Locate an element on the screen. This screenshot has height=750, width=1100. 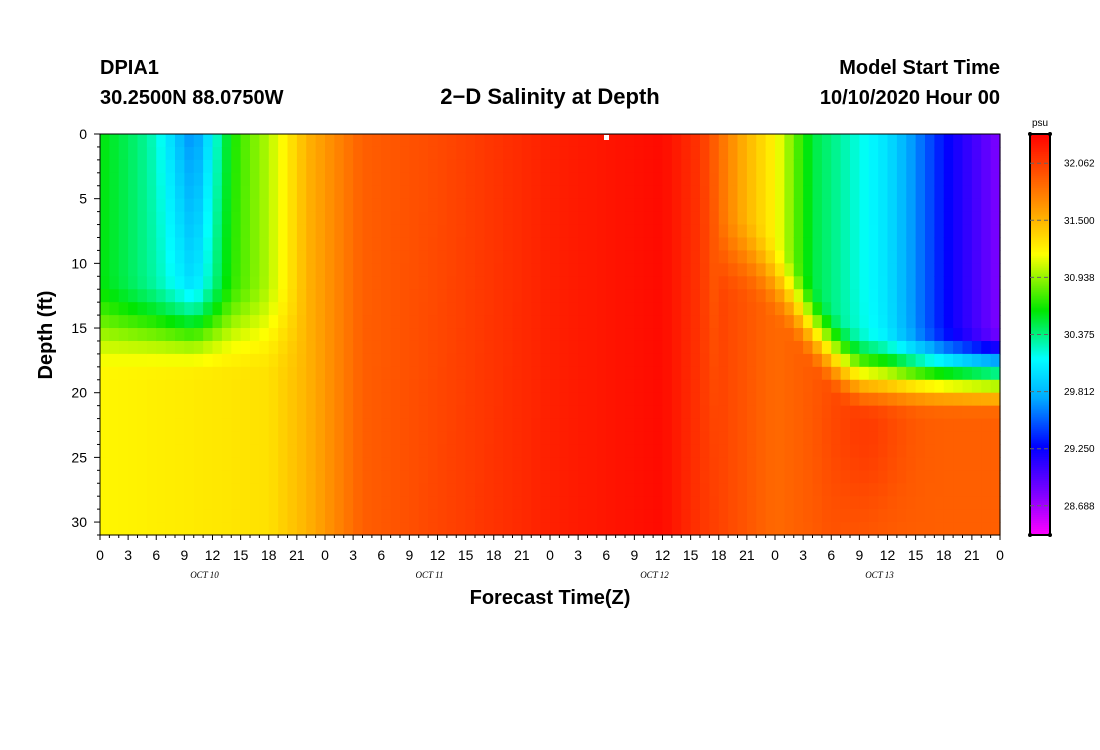
x-tick-label: 15 is located at coordinates (241, 555).